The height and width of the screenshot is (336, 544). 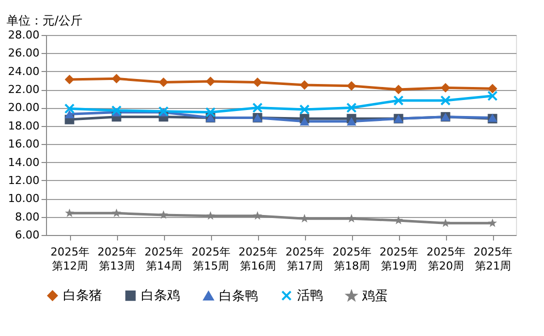 I want to click on legend-label: 白条猪, so click(x=82, y=296).